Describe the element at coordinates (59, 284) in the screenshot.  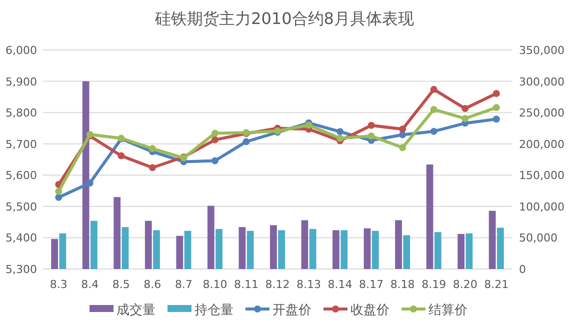
I see `x-tick-label: 8.3` at that location.